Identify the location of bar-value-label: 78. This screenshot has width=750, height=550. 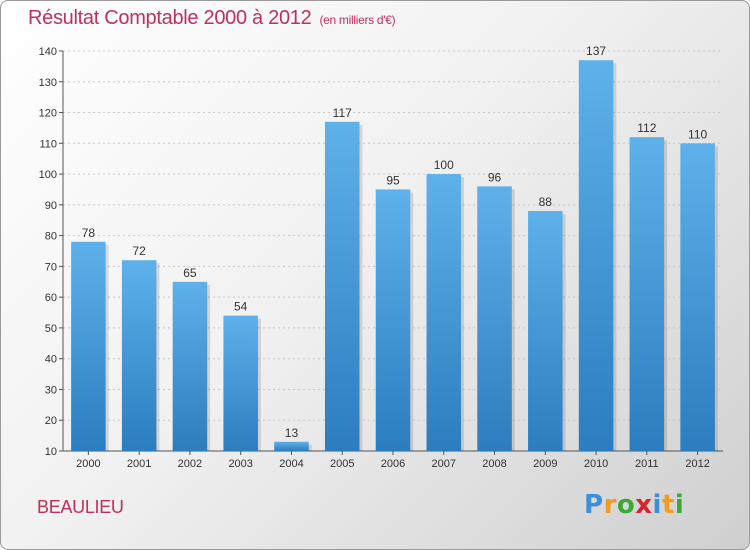
(89, 233).